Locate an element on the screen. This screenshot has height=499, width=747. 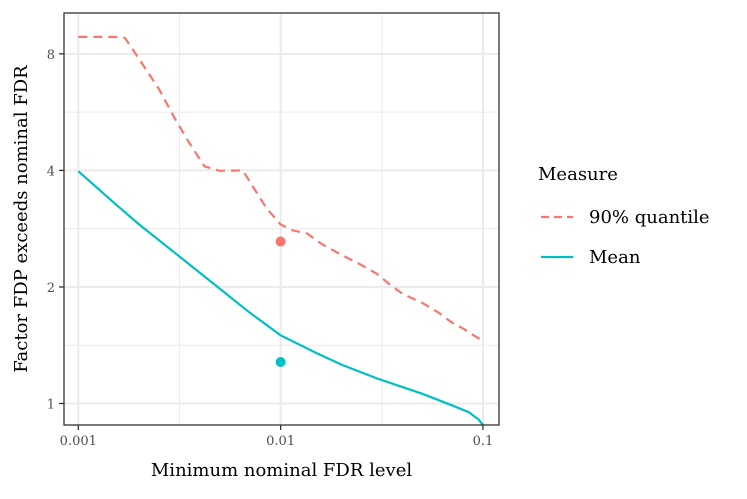
x-tick-label: 0.1 is located at coordinates (483, 441).